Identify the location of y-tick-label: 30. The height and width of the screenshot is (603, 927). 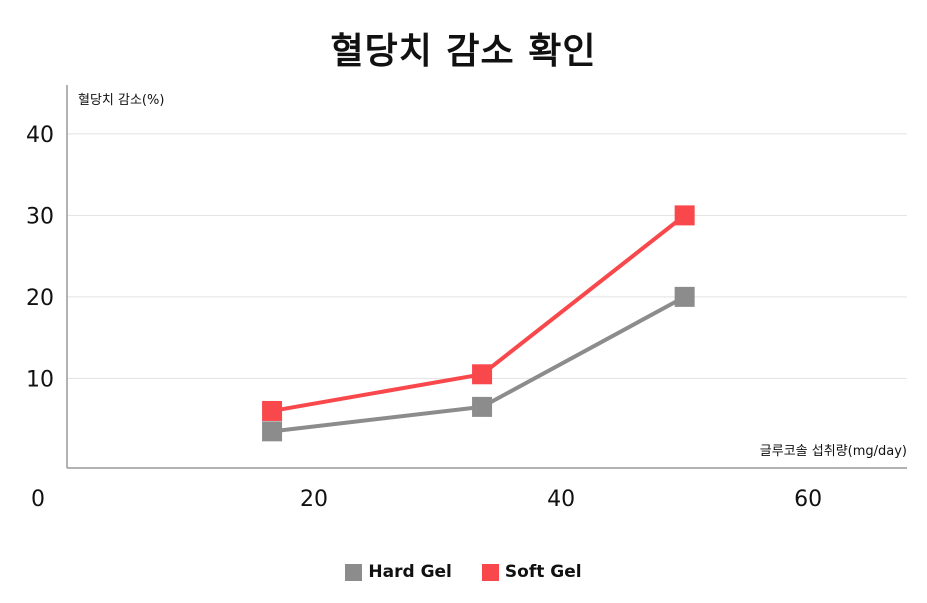
(40, 216).